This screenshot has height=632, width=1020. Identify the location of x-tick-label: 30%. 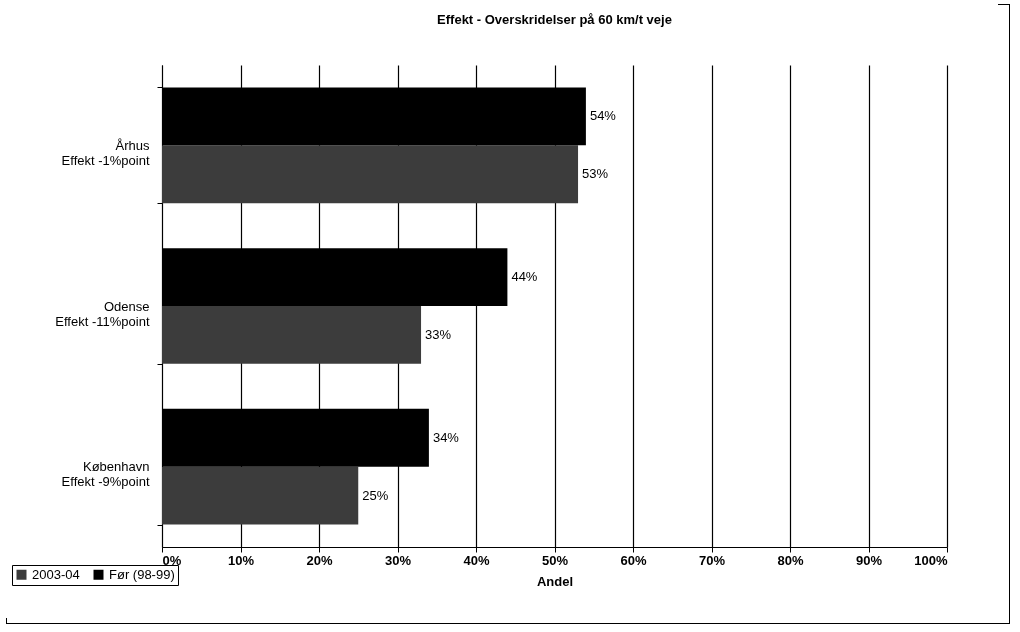
(398, 560).